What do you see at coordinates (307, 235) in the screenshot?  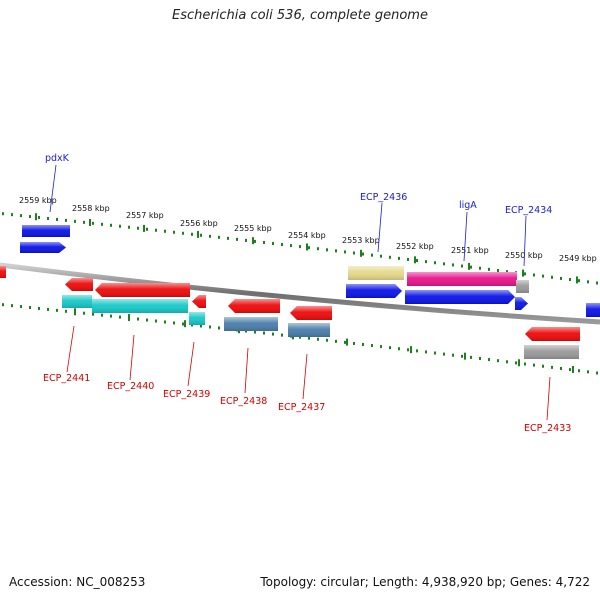 I see `kbp-label: 2554 kbp` at bounding box center [307, 235].